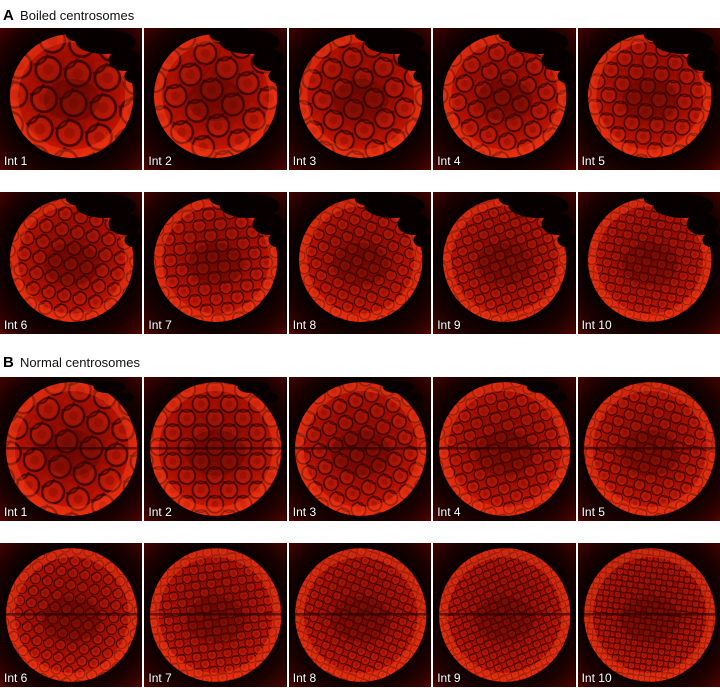  Describe the element at coordinates (648, 449) in the screenshot. I see `panel-b-micrograph-5: Int 5` at that location.